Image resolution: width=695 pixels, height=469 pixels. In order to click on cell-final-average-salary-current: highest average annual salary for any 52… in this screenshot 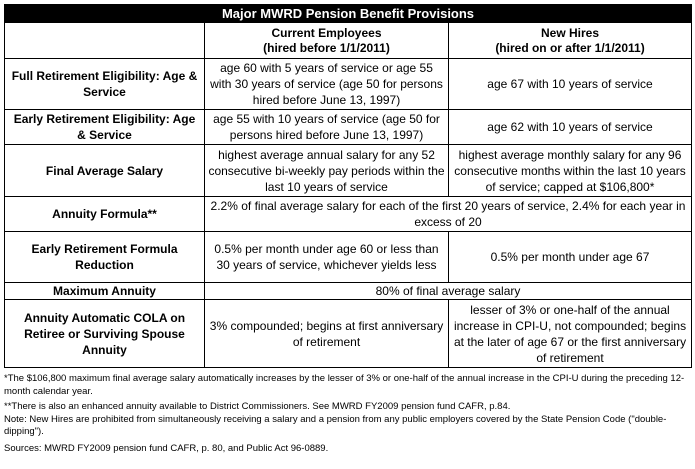, I will do `click(326, 170)`.